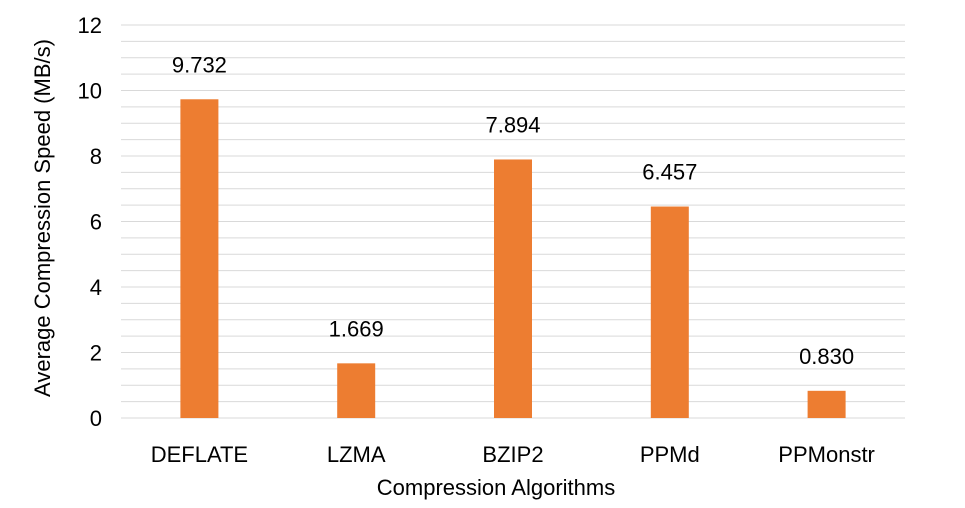 This screenshot has width=965, height=508. Describe the element at coordinates (96, 156) in the screenshot. I see `y-tick-label: 8` at that location.